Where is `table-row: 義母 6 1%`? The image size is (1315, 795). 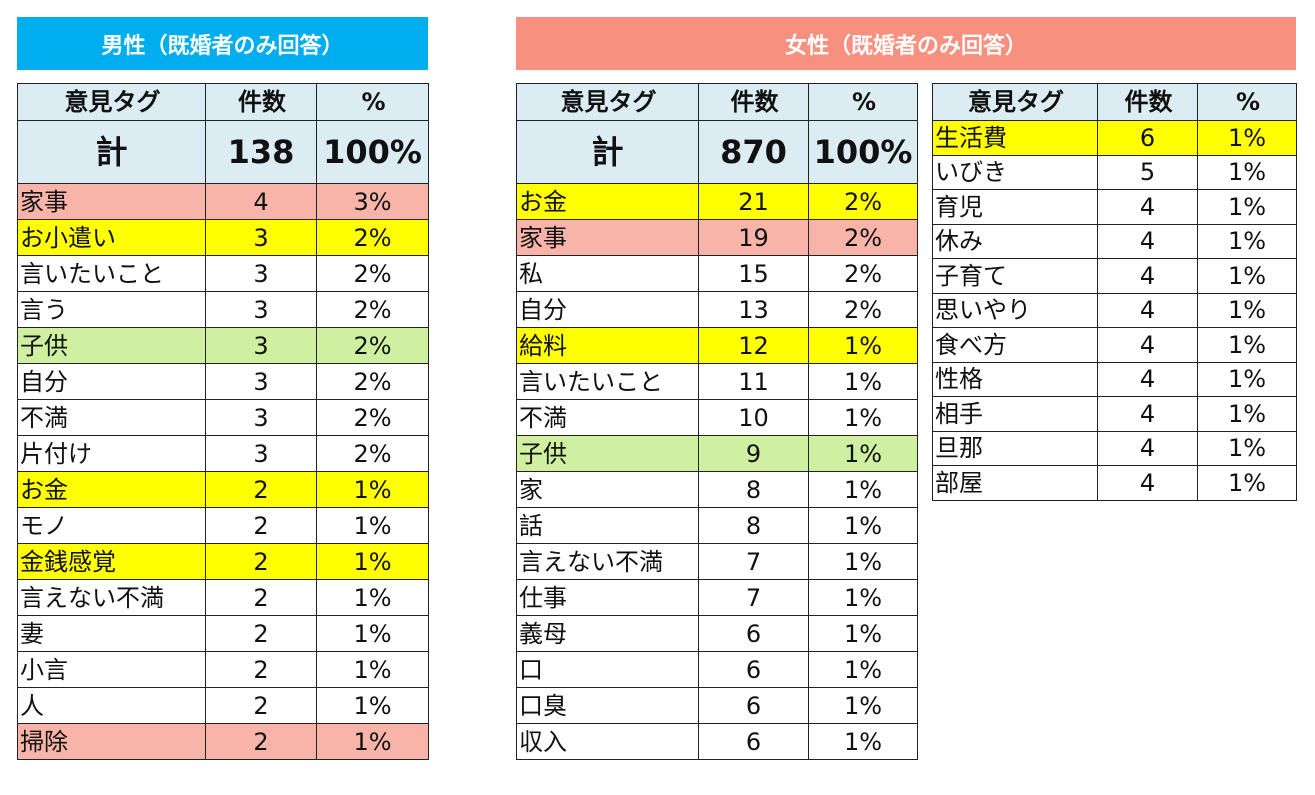
table-row: 義母 6 1% is located at coordinates (717, 633).